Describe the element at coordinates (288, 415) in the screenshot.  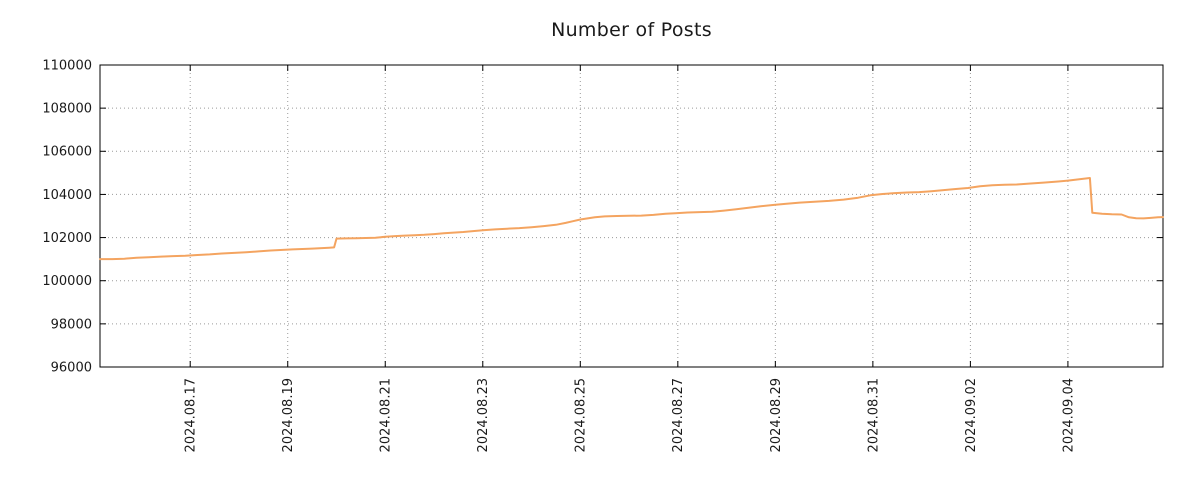
I see `x-tick-label: 2024.08.19` at that location.